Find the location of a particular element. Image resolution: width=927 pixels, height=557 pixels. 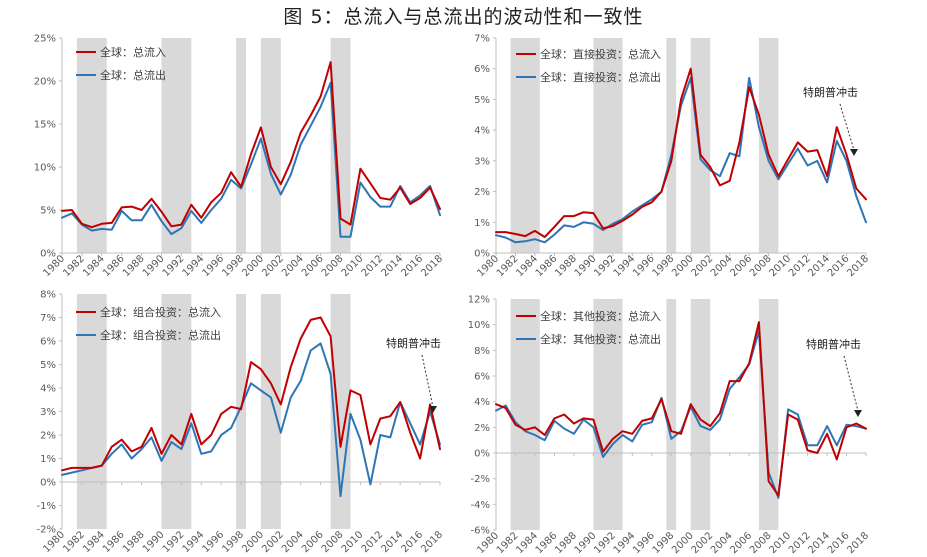

y-tick-label: -1% is located at coordinates (46, 506).